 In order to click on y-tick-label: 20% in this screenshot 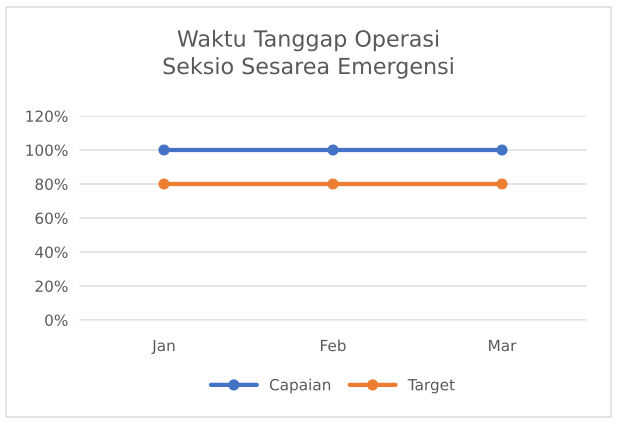, I will do `click(52, 286)`.